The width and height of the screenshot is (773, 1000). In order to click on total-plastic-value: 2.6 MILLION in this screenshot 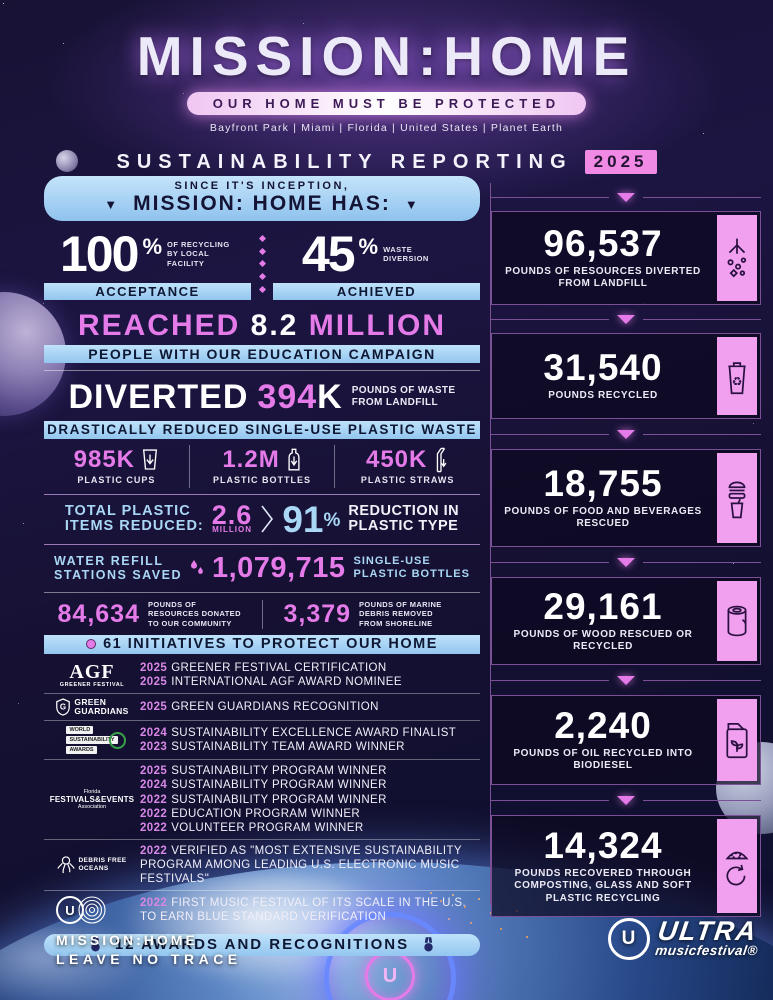, I will do `click(232, 517)`.